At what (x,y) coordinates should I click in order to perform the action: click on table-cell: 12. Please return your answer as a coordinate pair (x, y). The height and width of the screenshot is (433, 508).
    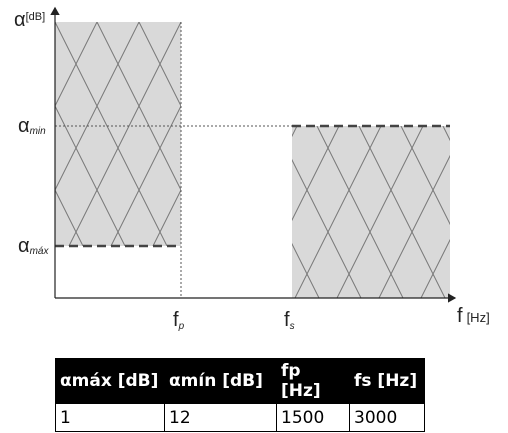
    Looking at the image, I should click on (220, 417).